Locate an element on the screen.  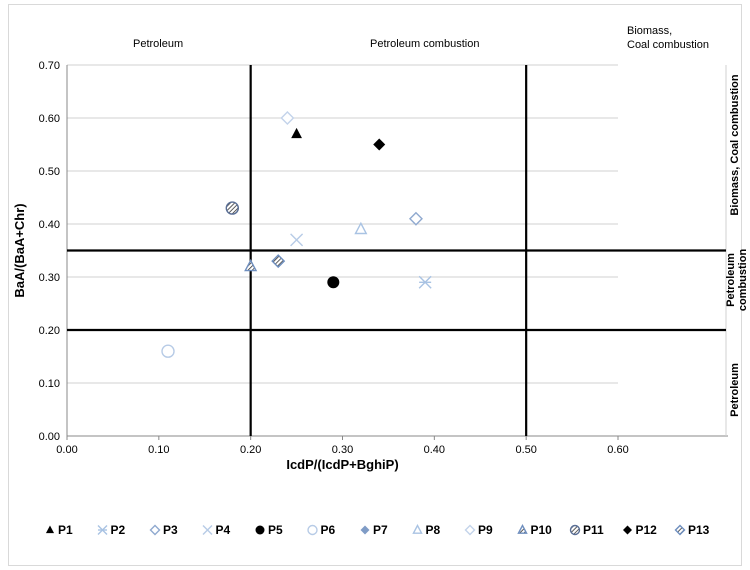
legend-item-p5: P5 is located at coordinates (269, 530).